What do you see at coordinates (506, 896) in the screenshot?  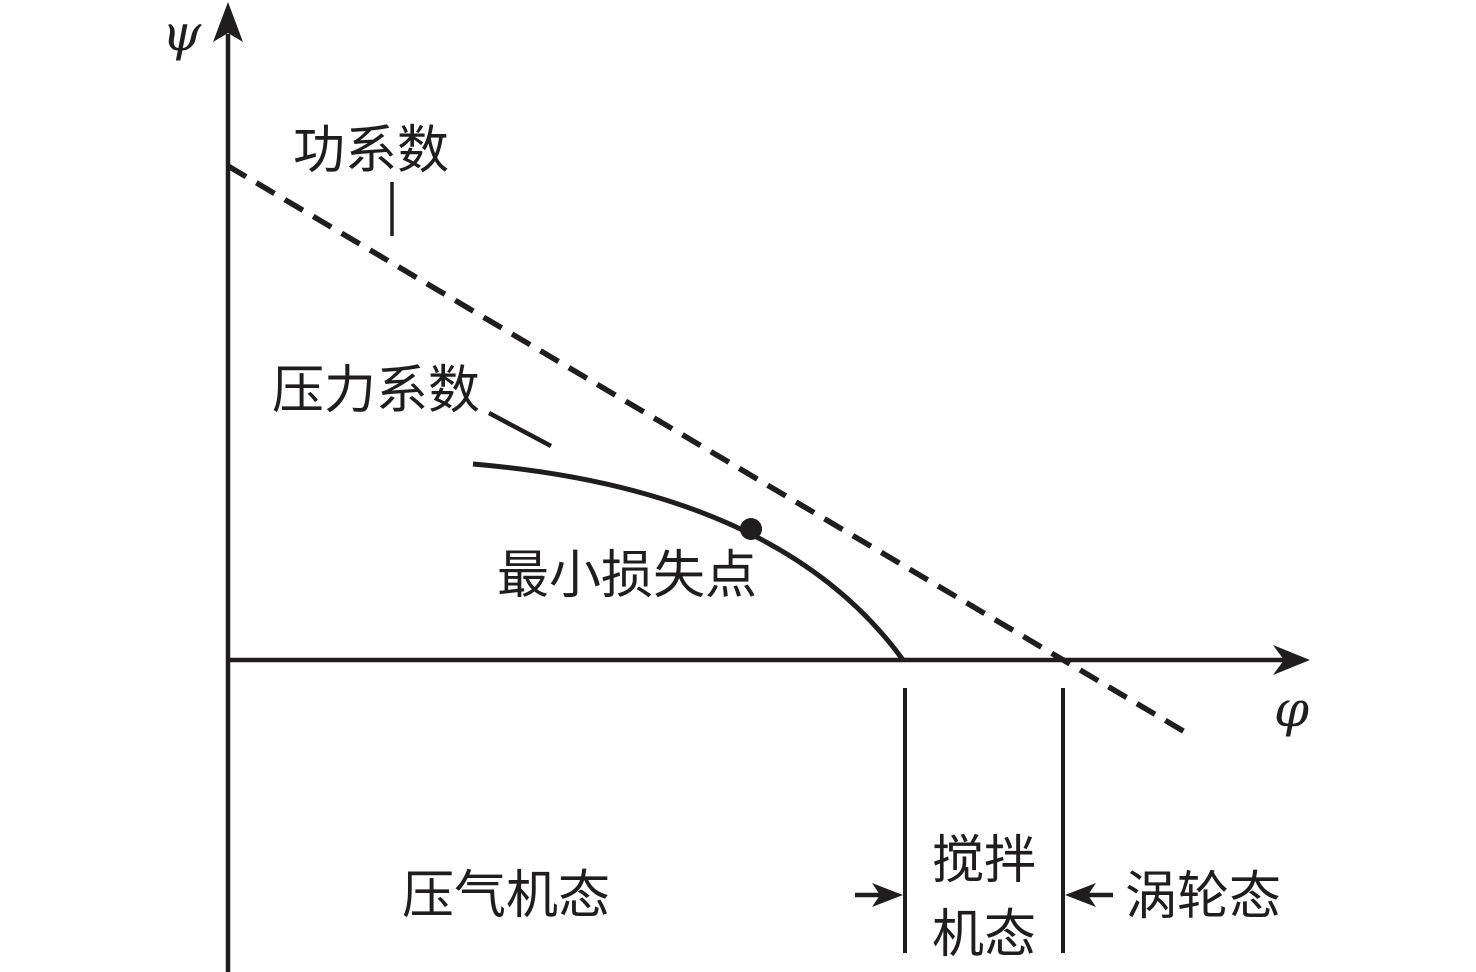 I see `compressor-region-label: 压气机态` at bounding box center [506, 896].